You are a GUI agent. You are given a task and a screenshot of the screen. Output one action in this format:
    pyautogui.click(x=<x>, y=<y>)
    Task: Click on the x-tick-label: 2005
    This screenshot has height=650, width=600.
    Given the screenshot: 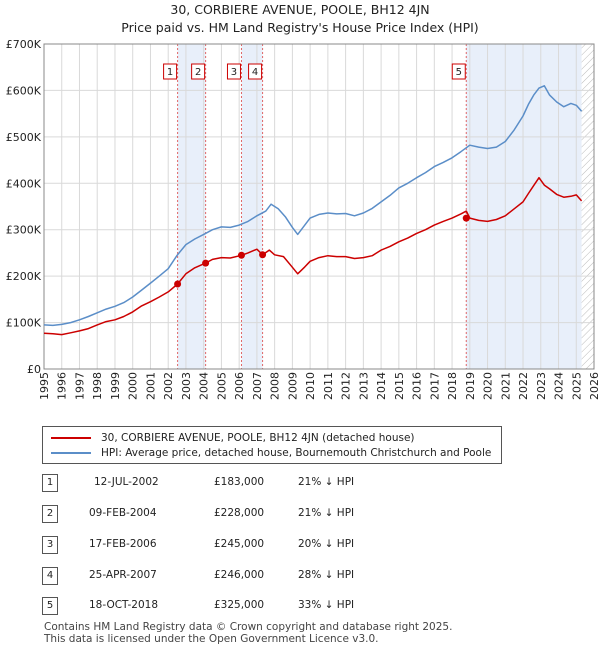 What is the action you would take?
    pyautogui.click(x=221, y=386)
    